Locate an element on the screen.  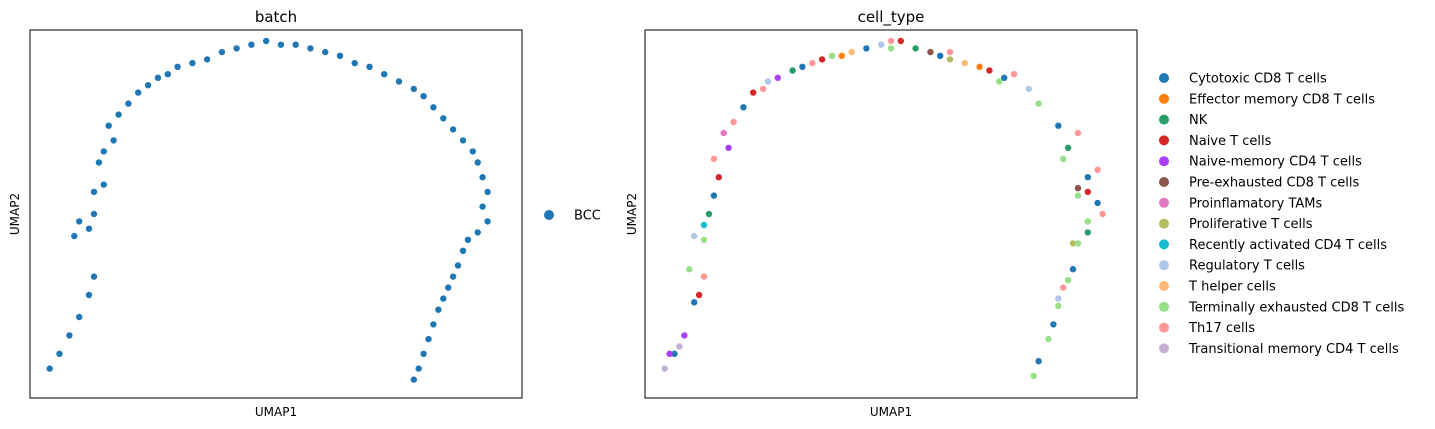
legend-marker-cytotoxic-cd8-t-cells is located at coordinates (1164, 78).